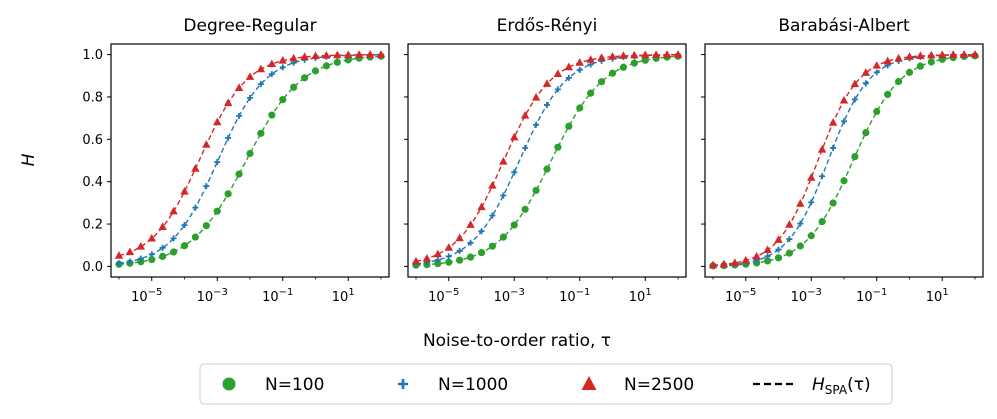 This screenshot has height=419, width=997. I want to click on y-tick-label: 0.4, so click(92, 182).